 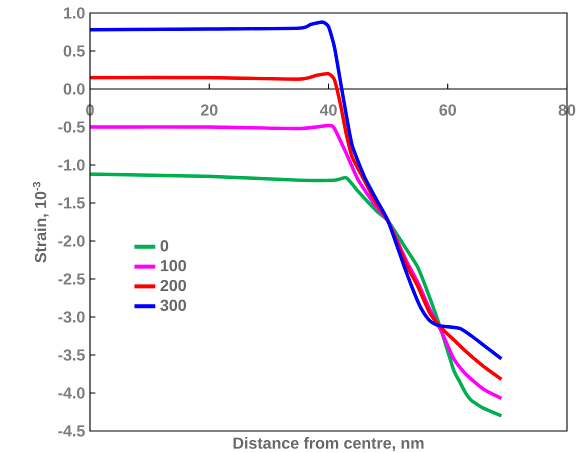 I want to click on y-tick-label: -4.5, so click(x=71, y=431).